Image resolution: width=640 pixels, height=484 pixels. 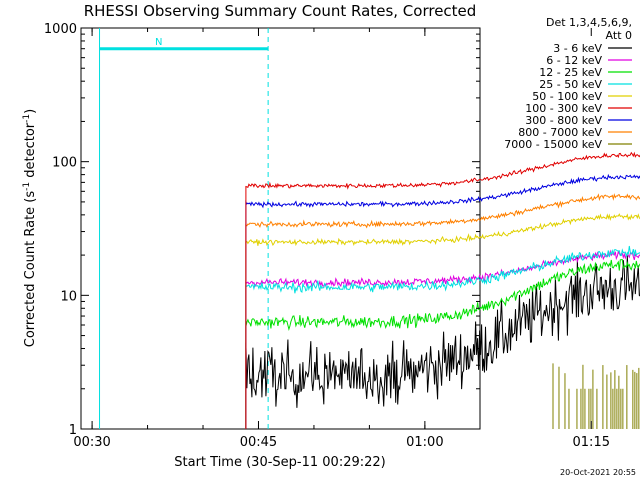 I want to click on footer-date: 20-Oct-2021 20:55, so click(x=598, y=472).